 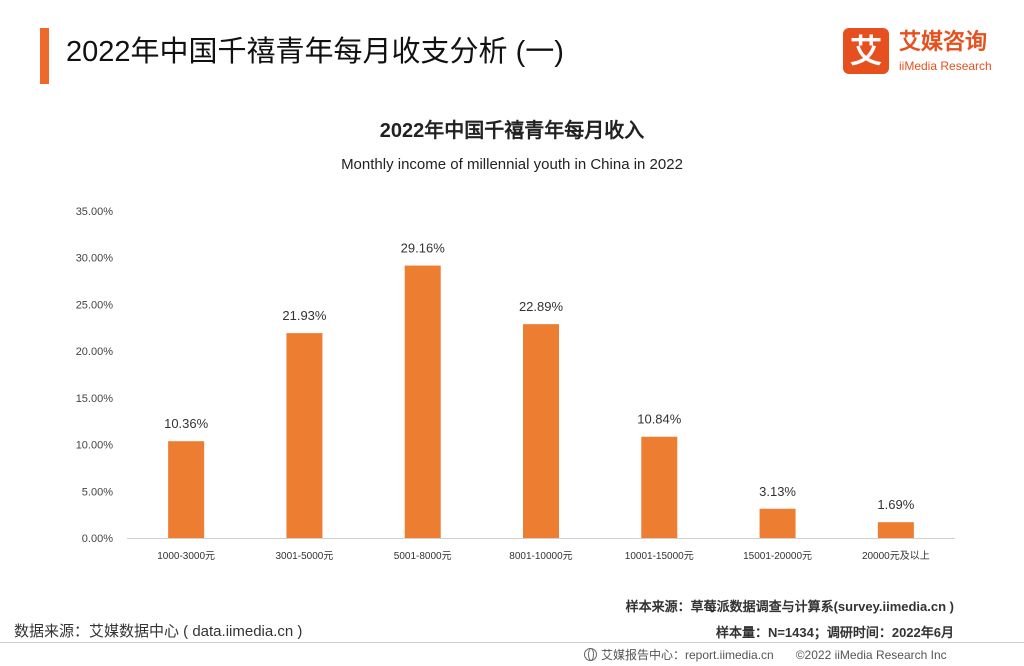 What do you see at coordinates (512, 642) in the screenshot?
I see `footer-divider` at bounding box center [512, 642].